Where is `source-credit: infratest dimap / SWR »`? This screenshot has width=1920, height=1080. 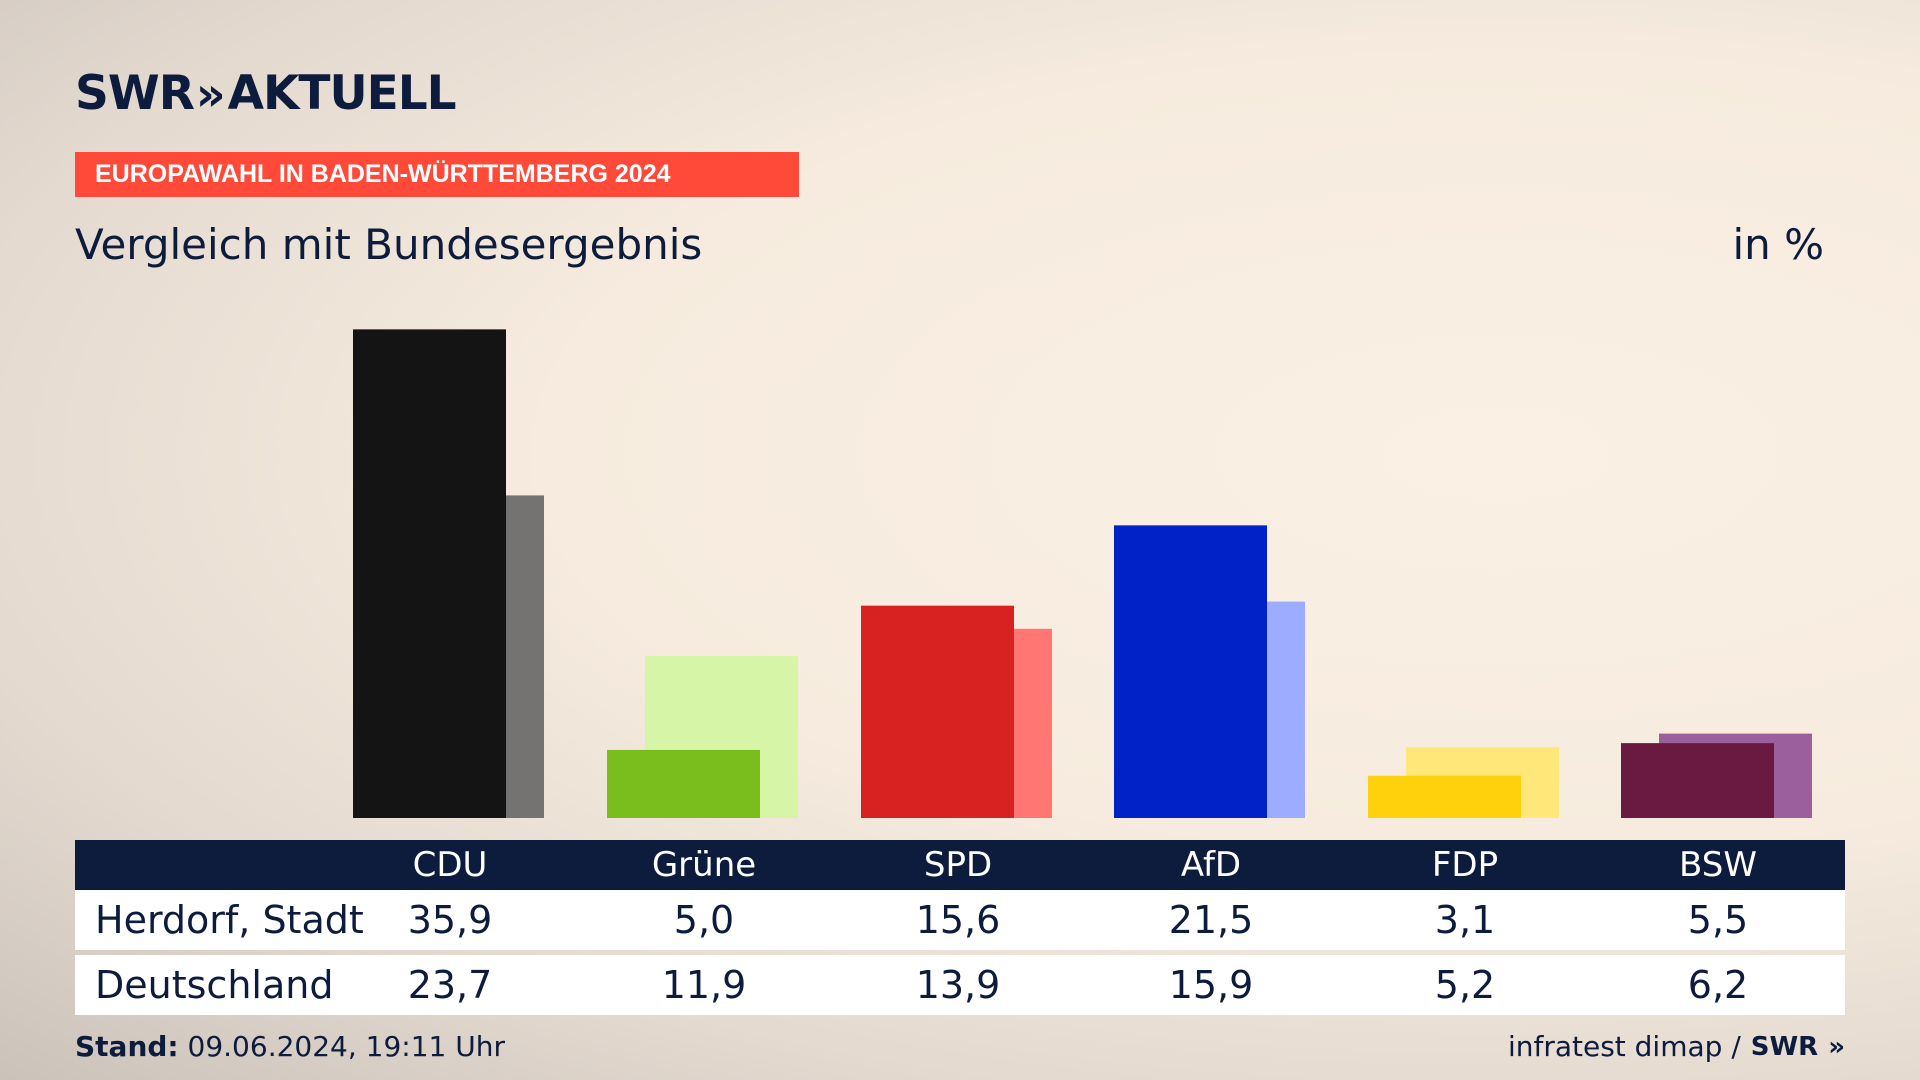
source-credit: infratest dimap / SWR » is located at coordinates (1676, 1046).